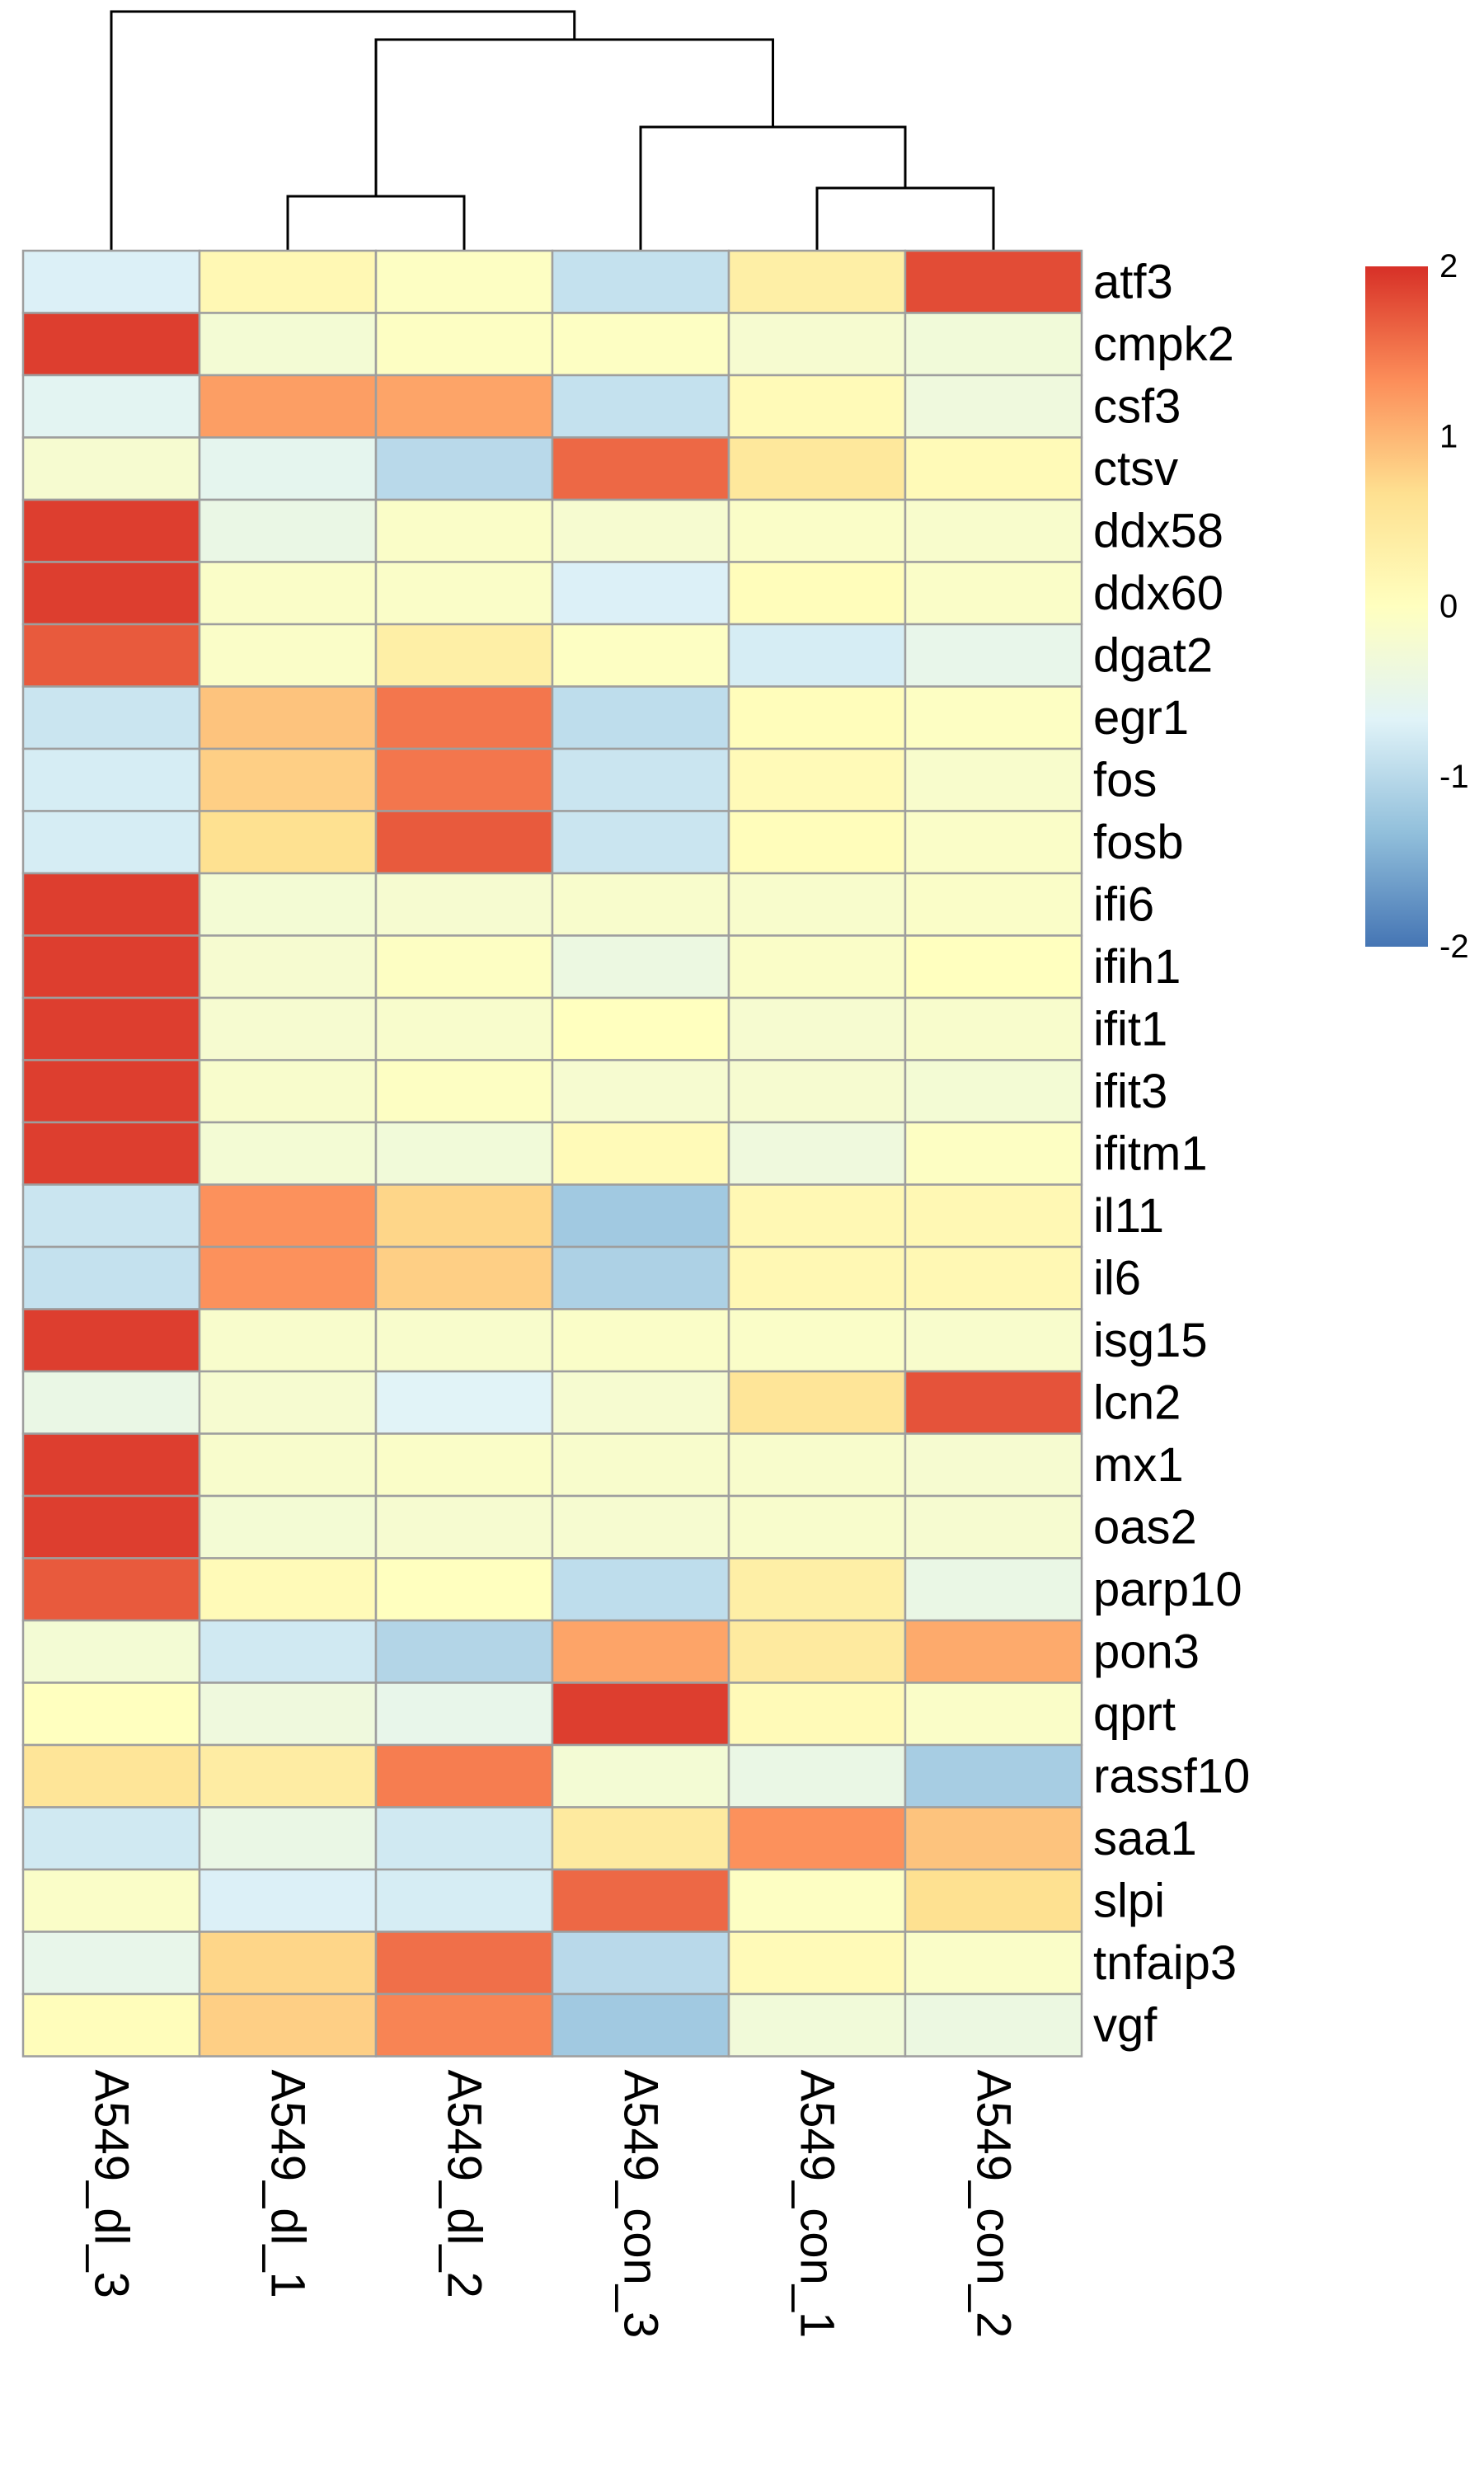 The height and width of the screenshot is (2474, 1484). What do you see at coordinates (1141, 718) in the screenshot?
I see `row-label-egr1: egr1` at bounding box center [1141, 718].